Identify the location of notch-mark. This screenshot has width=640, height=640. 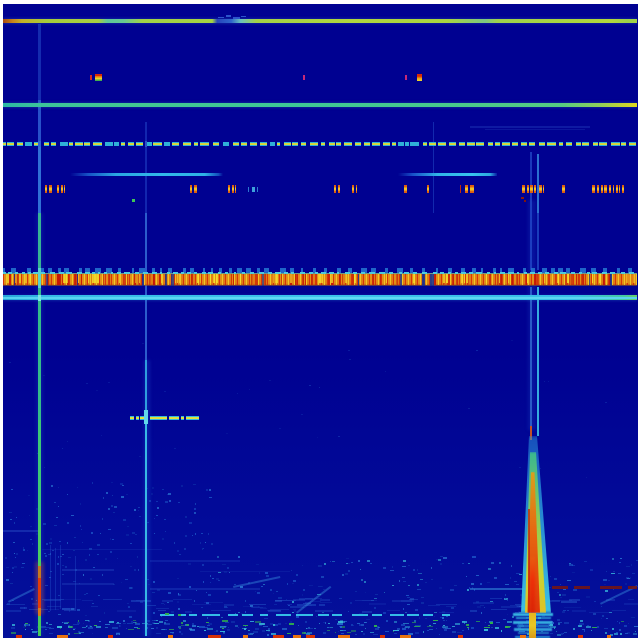
(228, 16).